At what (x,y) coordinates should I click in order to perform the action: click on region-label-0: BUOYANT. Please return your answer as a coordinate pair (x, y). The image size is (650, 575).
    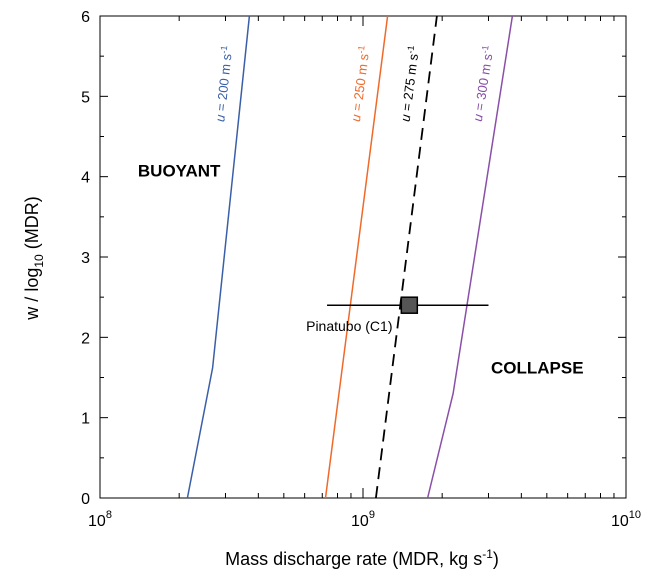
    Looking at the image, I should click on (179, 171).